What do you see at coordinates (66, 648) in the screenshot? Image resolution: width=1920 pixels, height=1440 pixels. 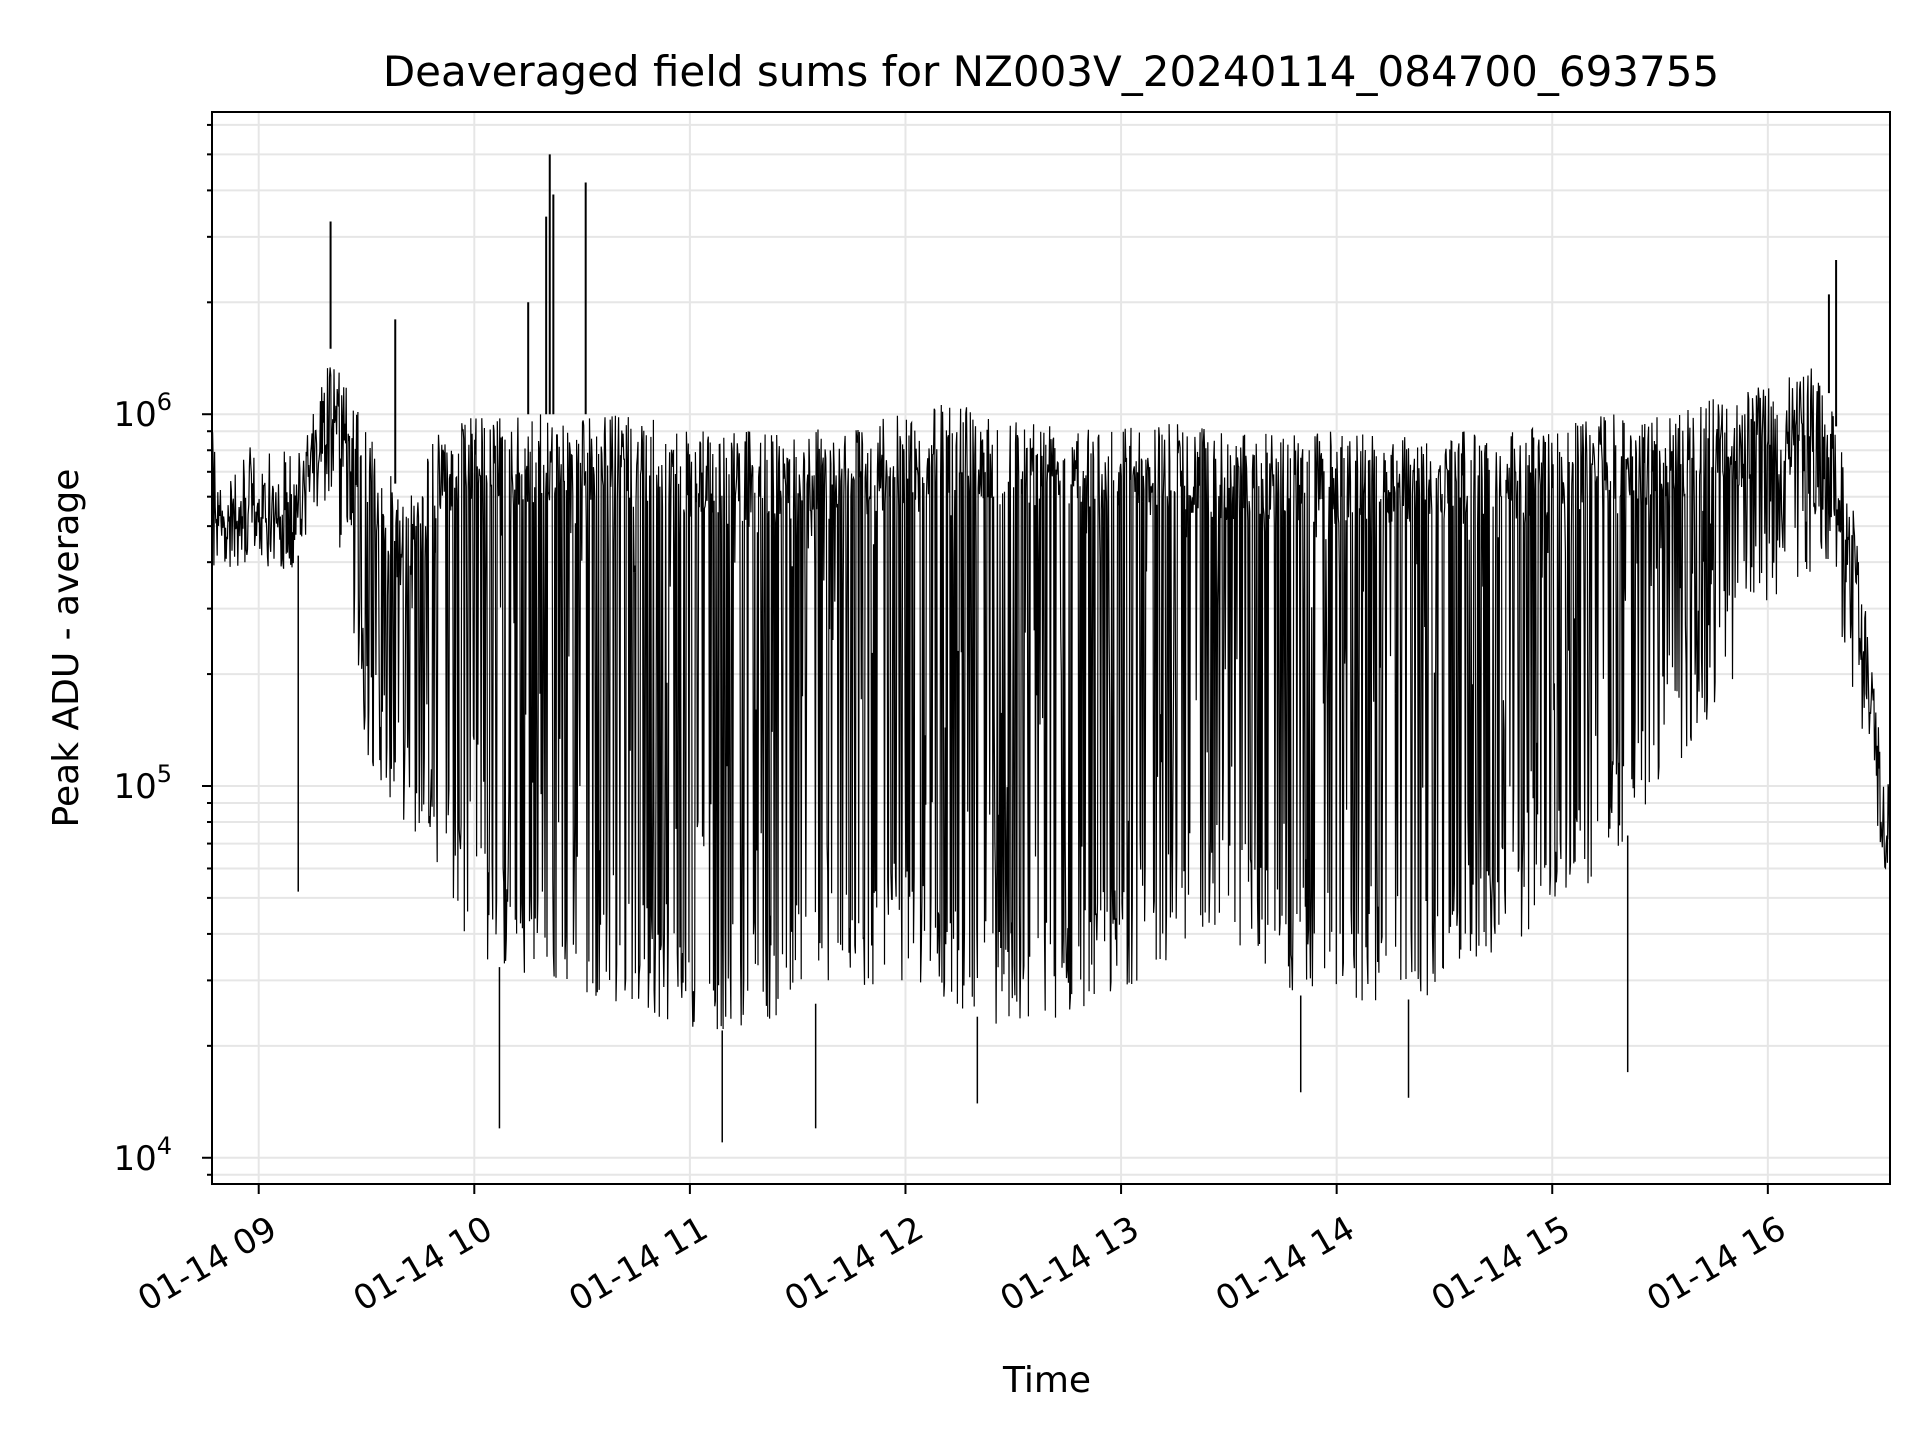 I see `y-axis-label: Peak ADU - average` at bounding box center [66, 648].